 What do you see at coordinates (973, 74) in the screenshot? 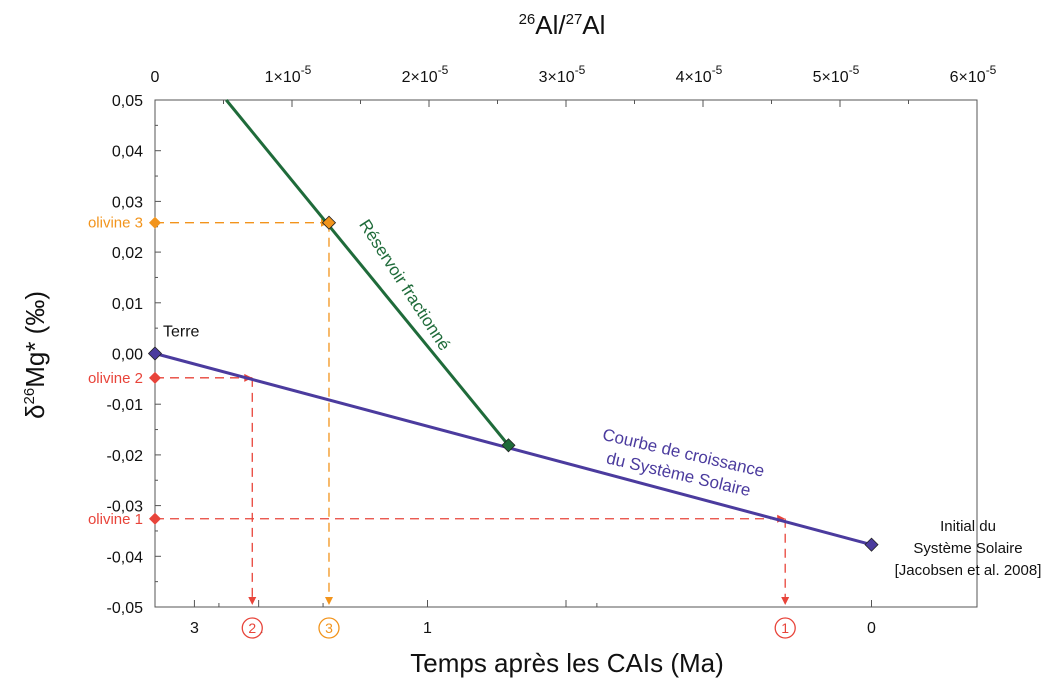
I see `top-axis-tick-label: 6×10⁻⁵` at bounding box center [973, 74].